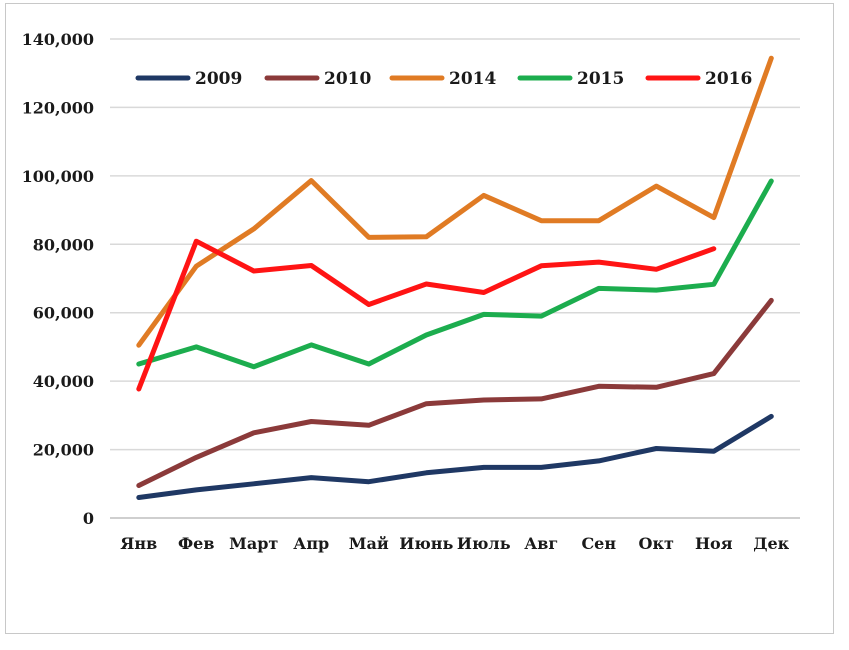  Describe the element at coordinates (63, 381) in the screenshot. I see `y-tick-label: 40,000` at that location.